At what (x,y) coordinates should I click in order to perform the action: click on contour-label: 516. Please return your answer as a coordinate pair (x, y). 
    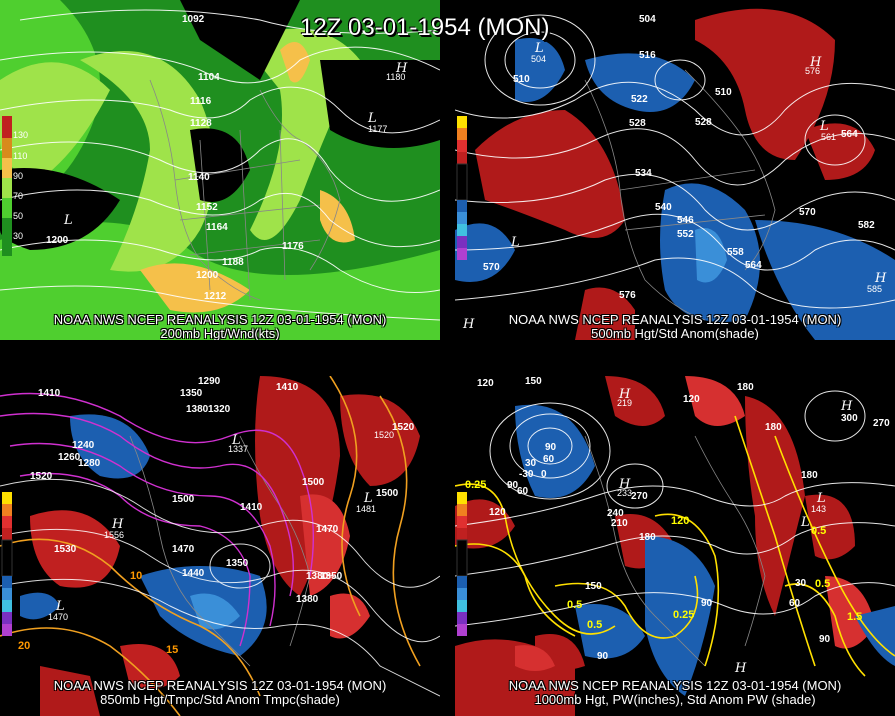
    Looking at the image, I should click on (647, 55).